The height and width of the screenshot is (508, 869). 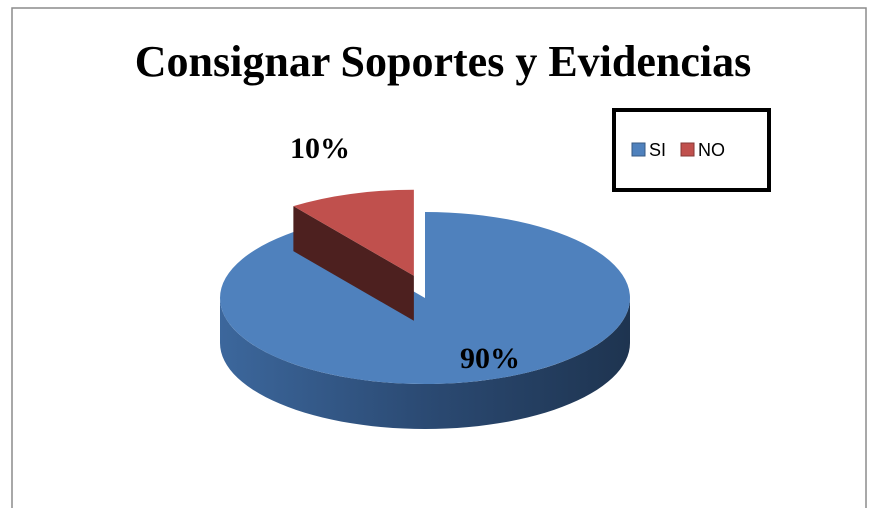 I want to click on data-label: 90%, so click(x=490, y=358).